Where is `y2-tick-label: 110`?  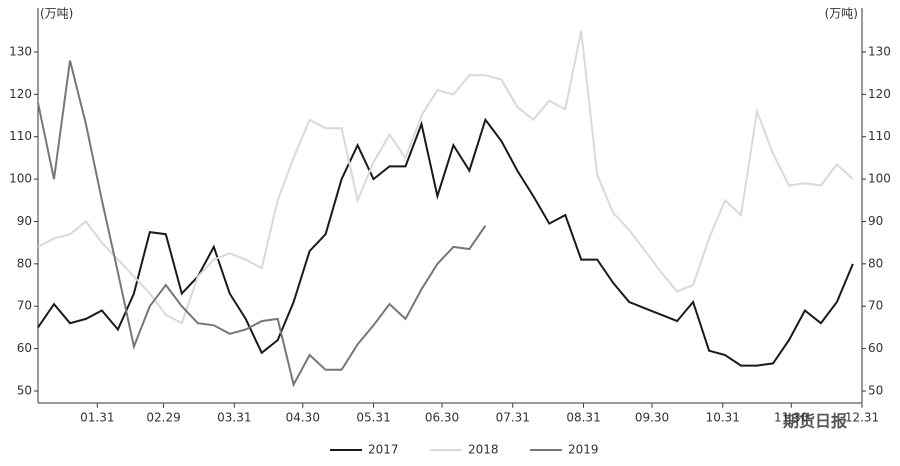
y2-tick-label: 110 is located at coordinates (879, 136).